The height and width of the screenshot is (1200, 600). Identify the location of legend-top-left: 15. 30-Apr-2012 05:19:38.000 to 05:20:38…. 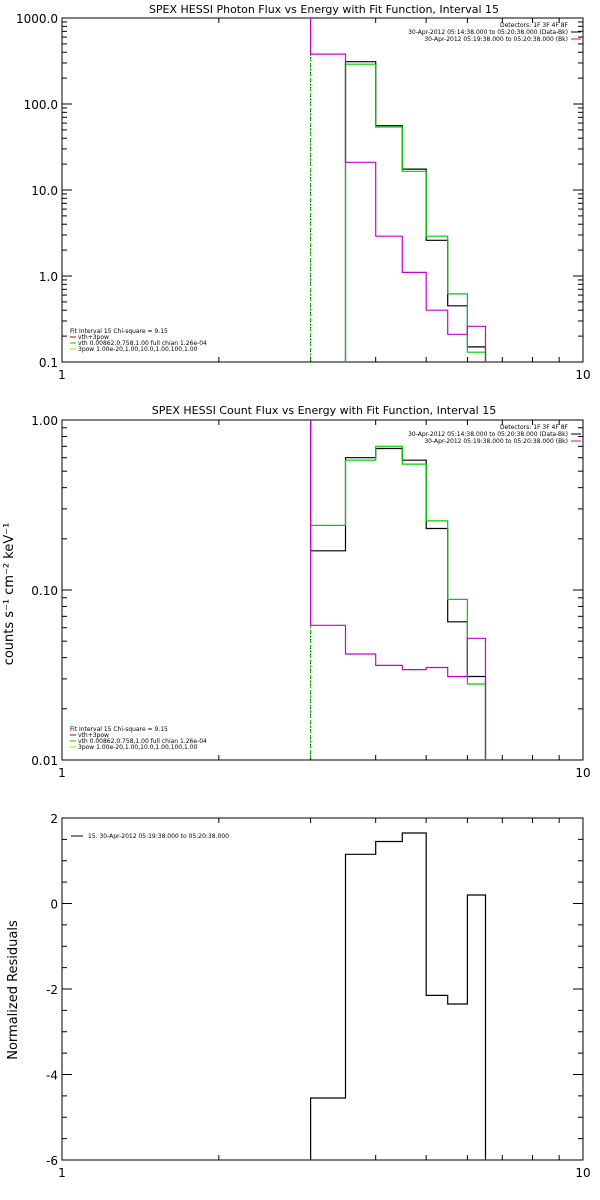
(150, 836).